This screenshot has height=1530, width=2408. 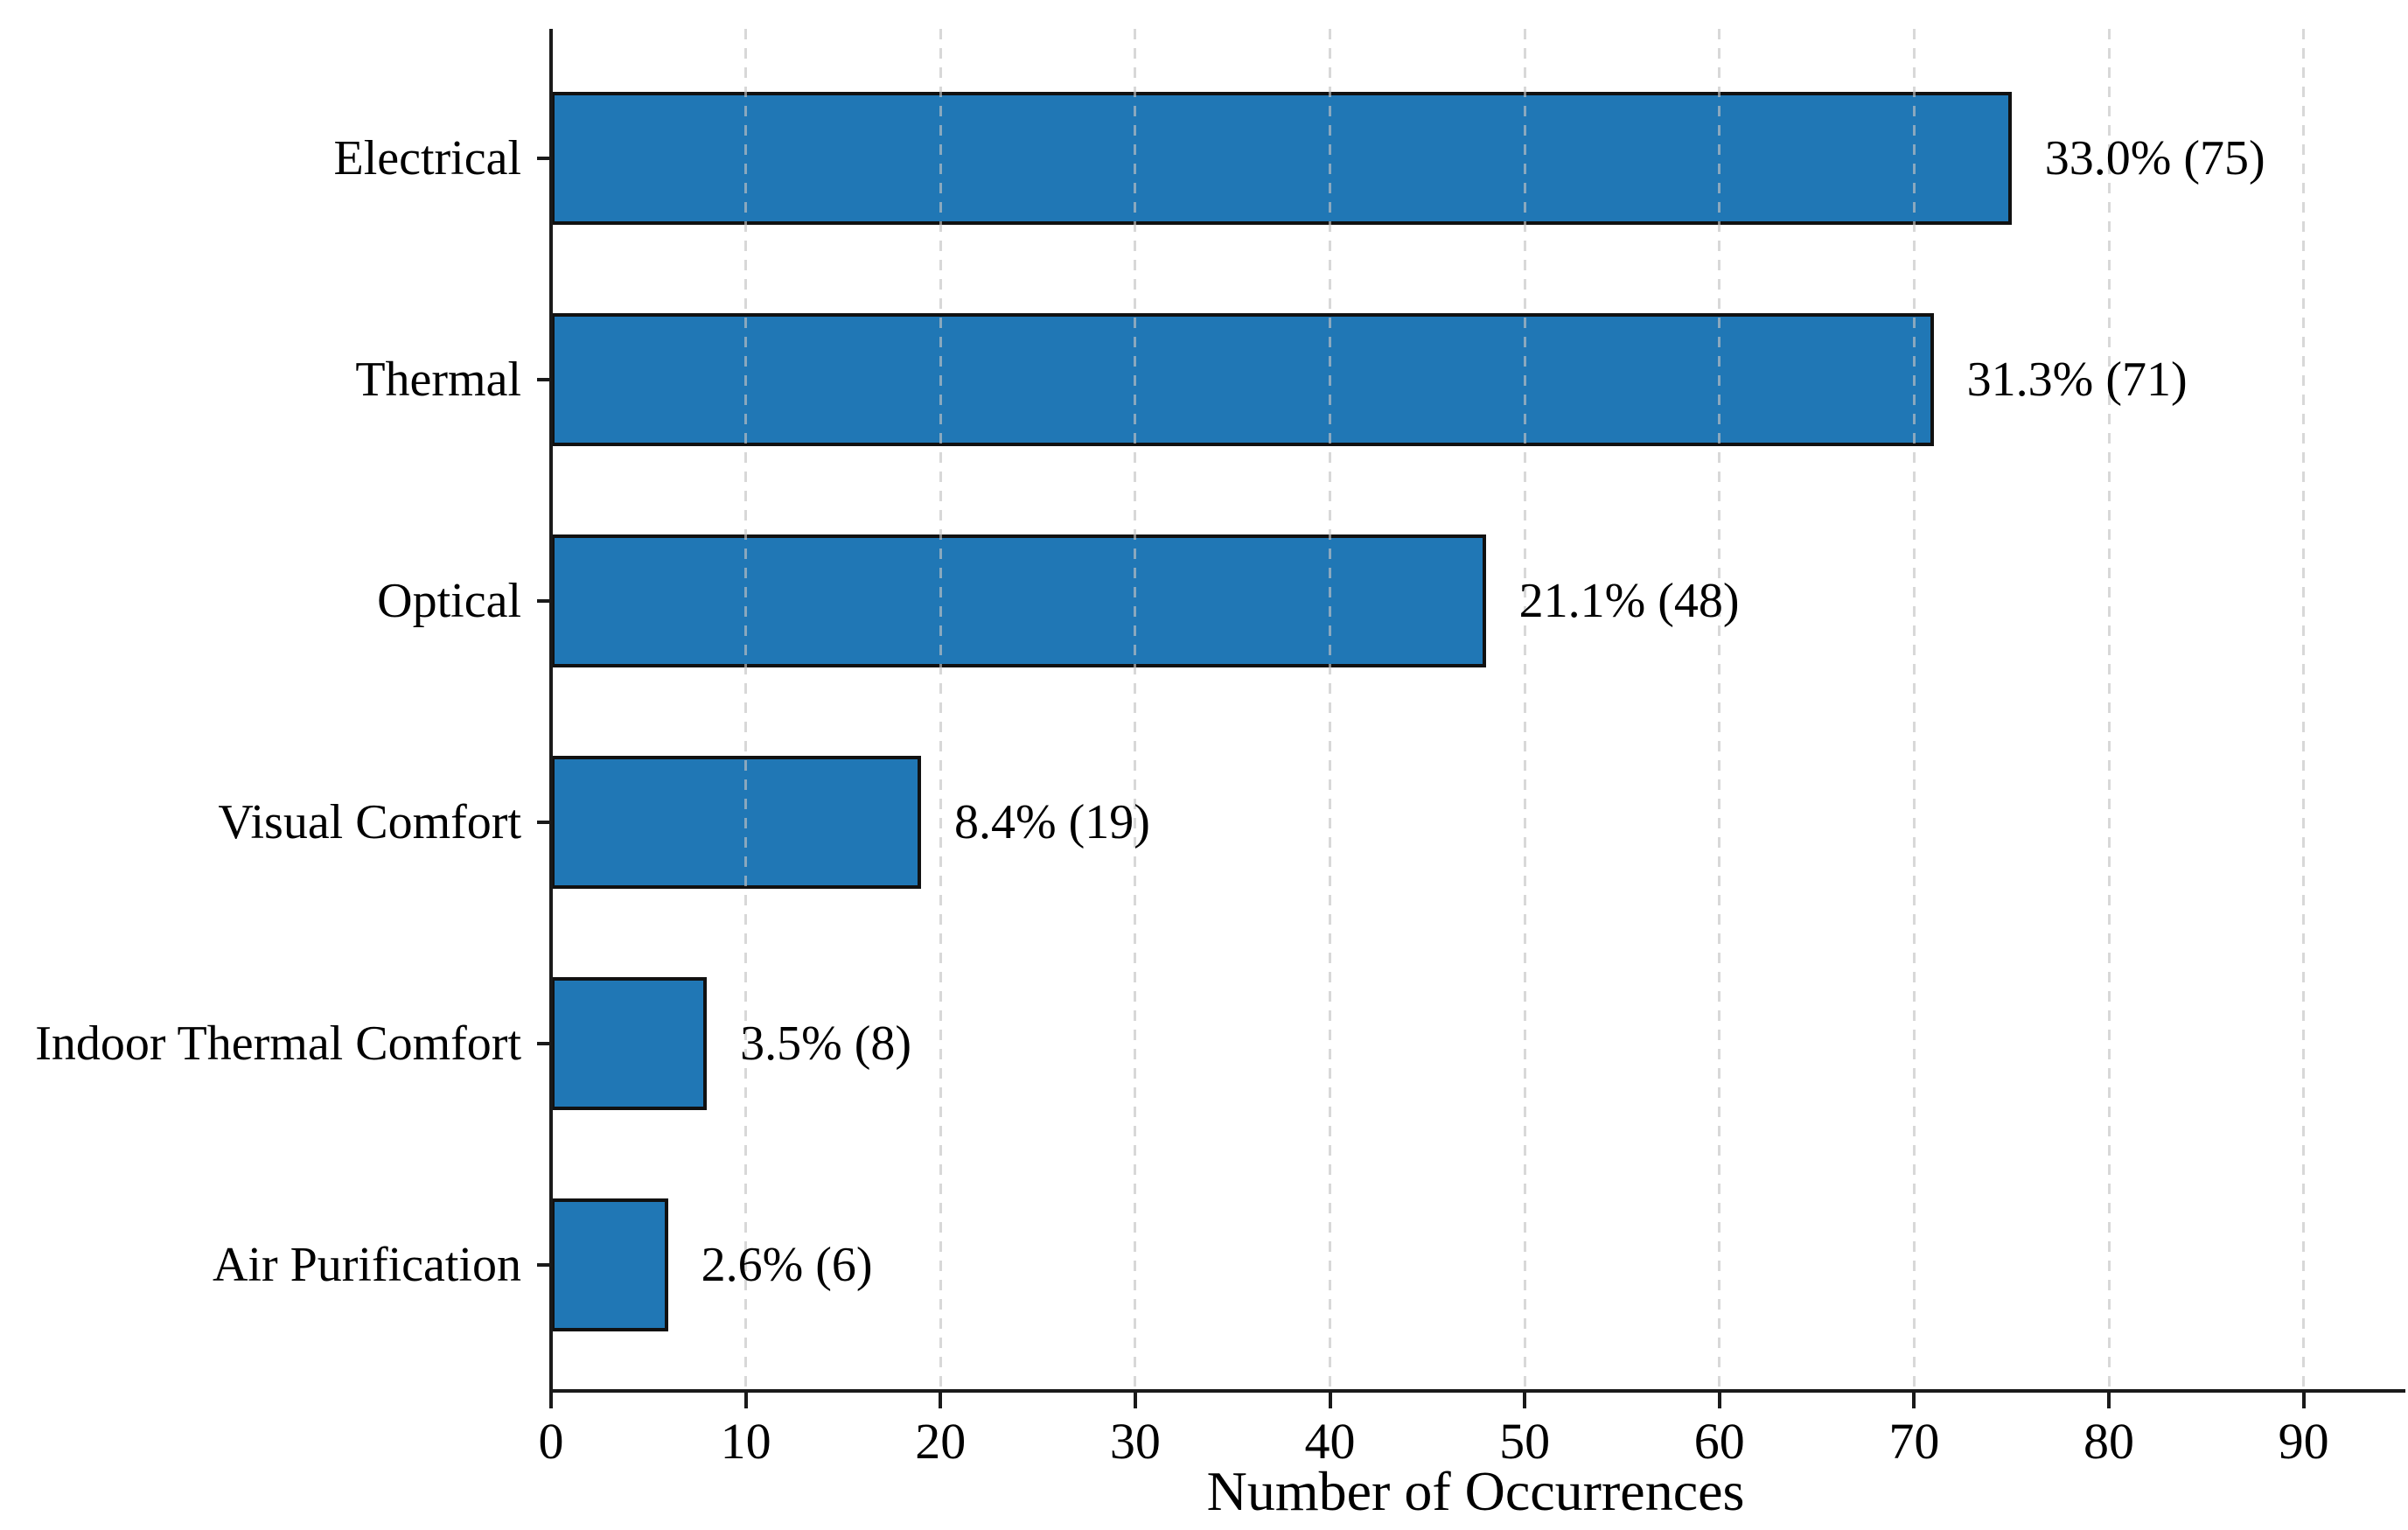 What do you see at coordinates (1135, 1441) in the screenshot?
I see `x-axis-tick-label: 30` at bounding box center [1135, 1441].